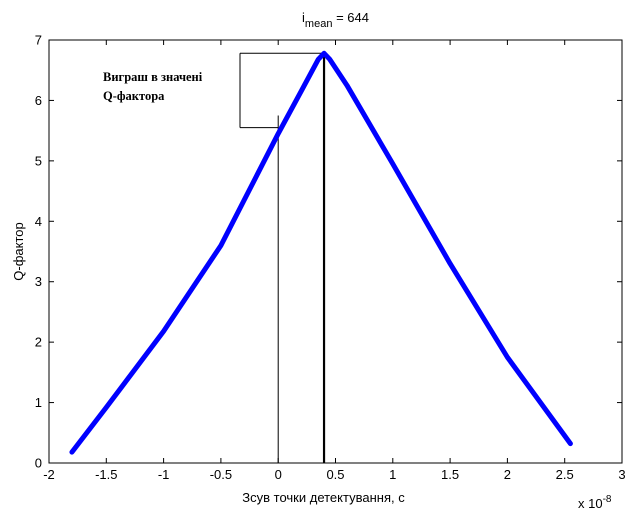  What do you see at coordinates (590, 503) in the screenshot?
I see `x-multiplier-base: x 10` at bounding box center [590, 503].